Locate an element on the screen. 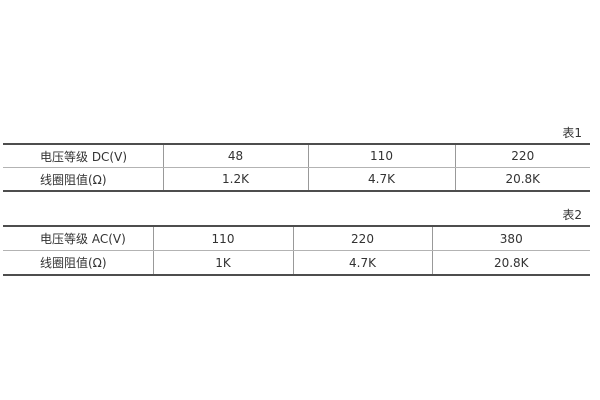  table-row: 线圈阻值(Ω) 1K 4.7K 20.8K is located at coordinates (296, 262).